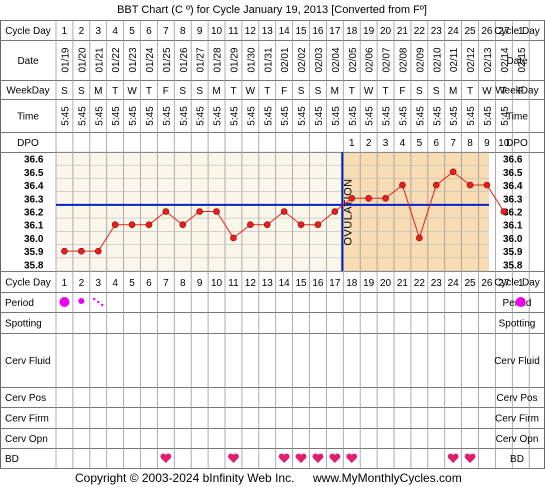  I want to click on cycle-day-bottom-cell: 26, so click(487, 283).